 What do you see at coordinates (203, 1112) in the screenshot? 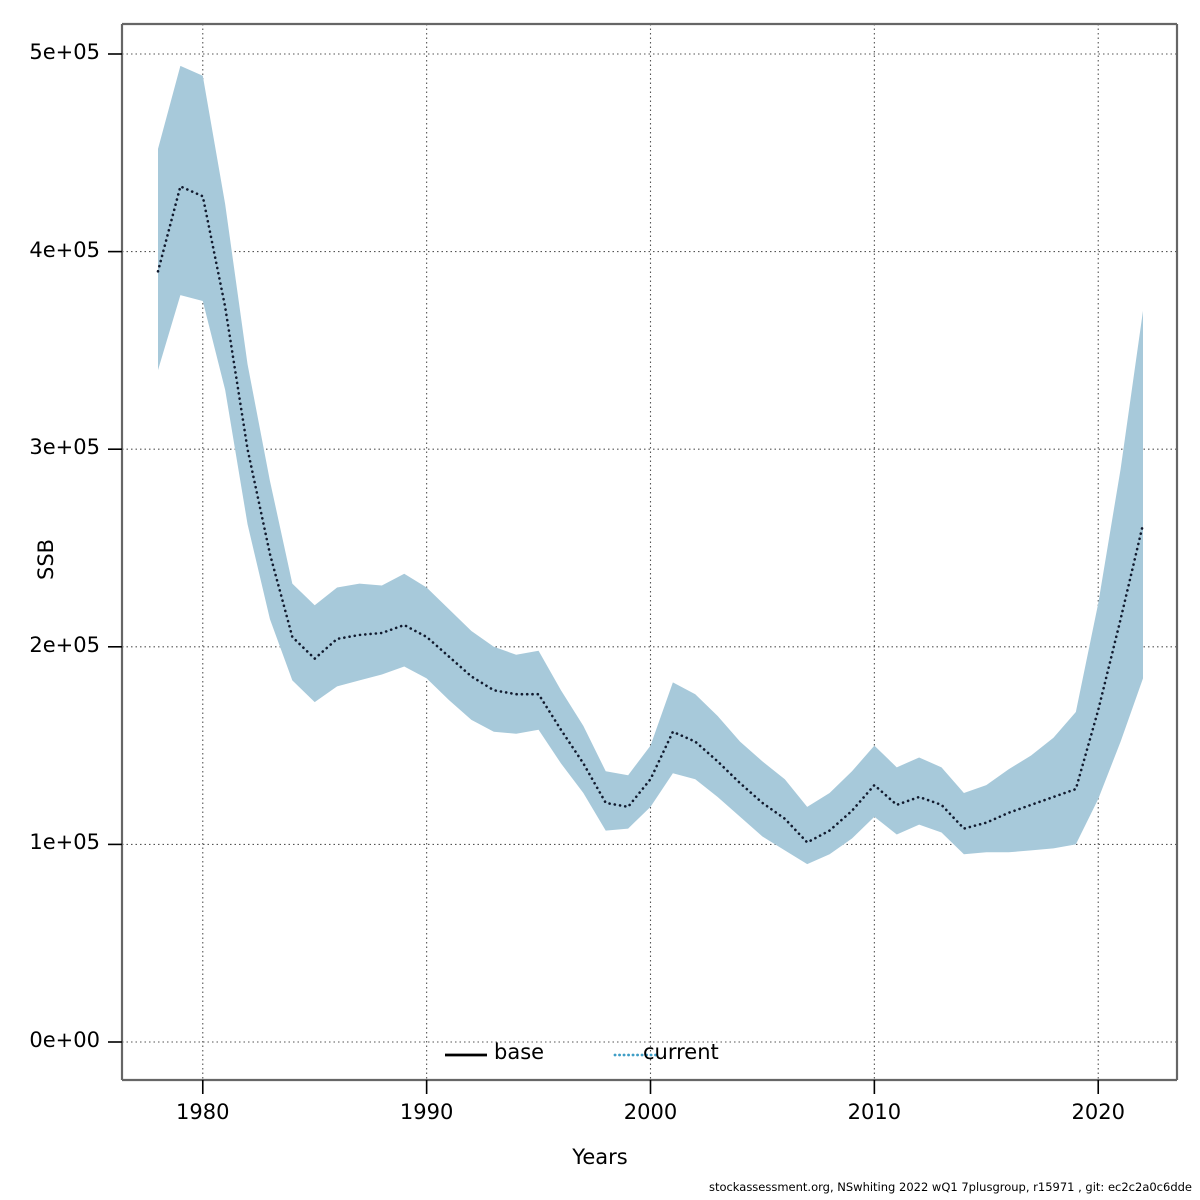
I see `x-tick-label: 1980` at bounding box center [203, 1112].